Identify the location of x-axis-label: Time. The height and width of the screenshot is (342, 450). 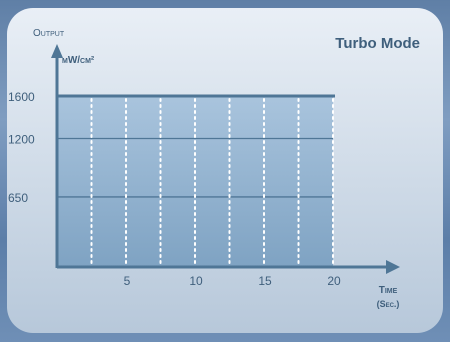
(388, 290).